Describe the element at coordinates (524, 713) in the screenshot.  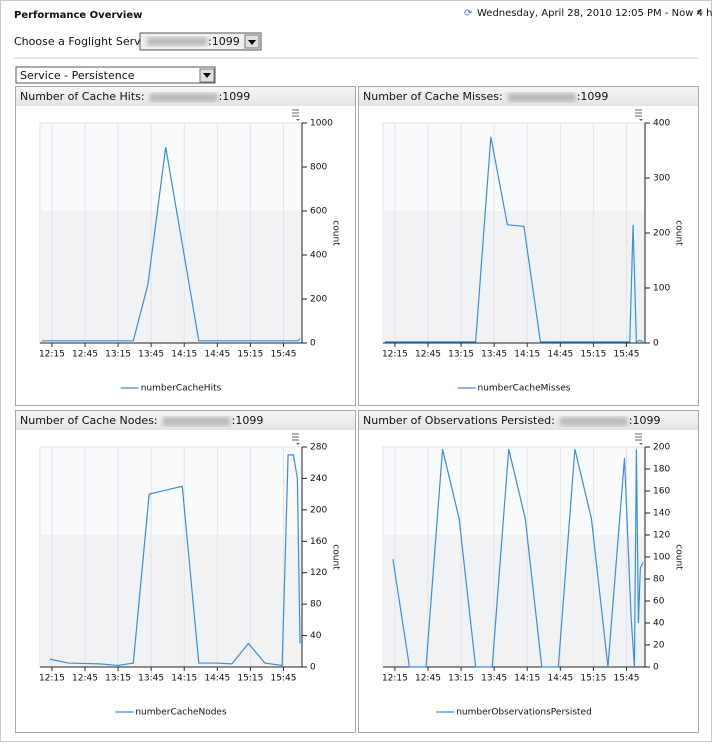
I see `legend-label: numberObservationsPersisted` at that location.